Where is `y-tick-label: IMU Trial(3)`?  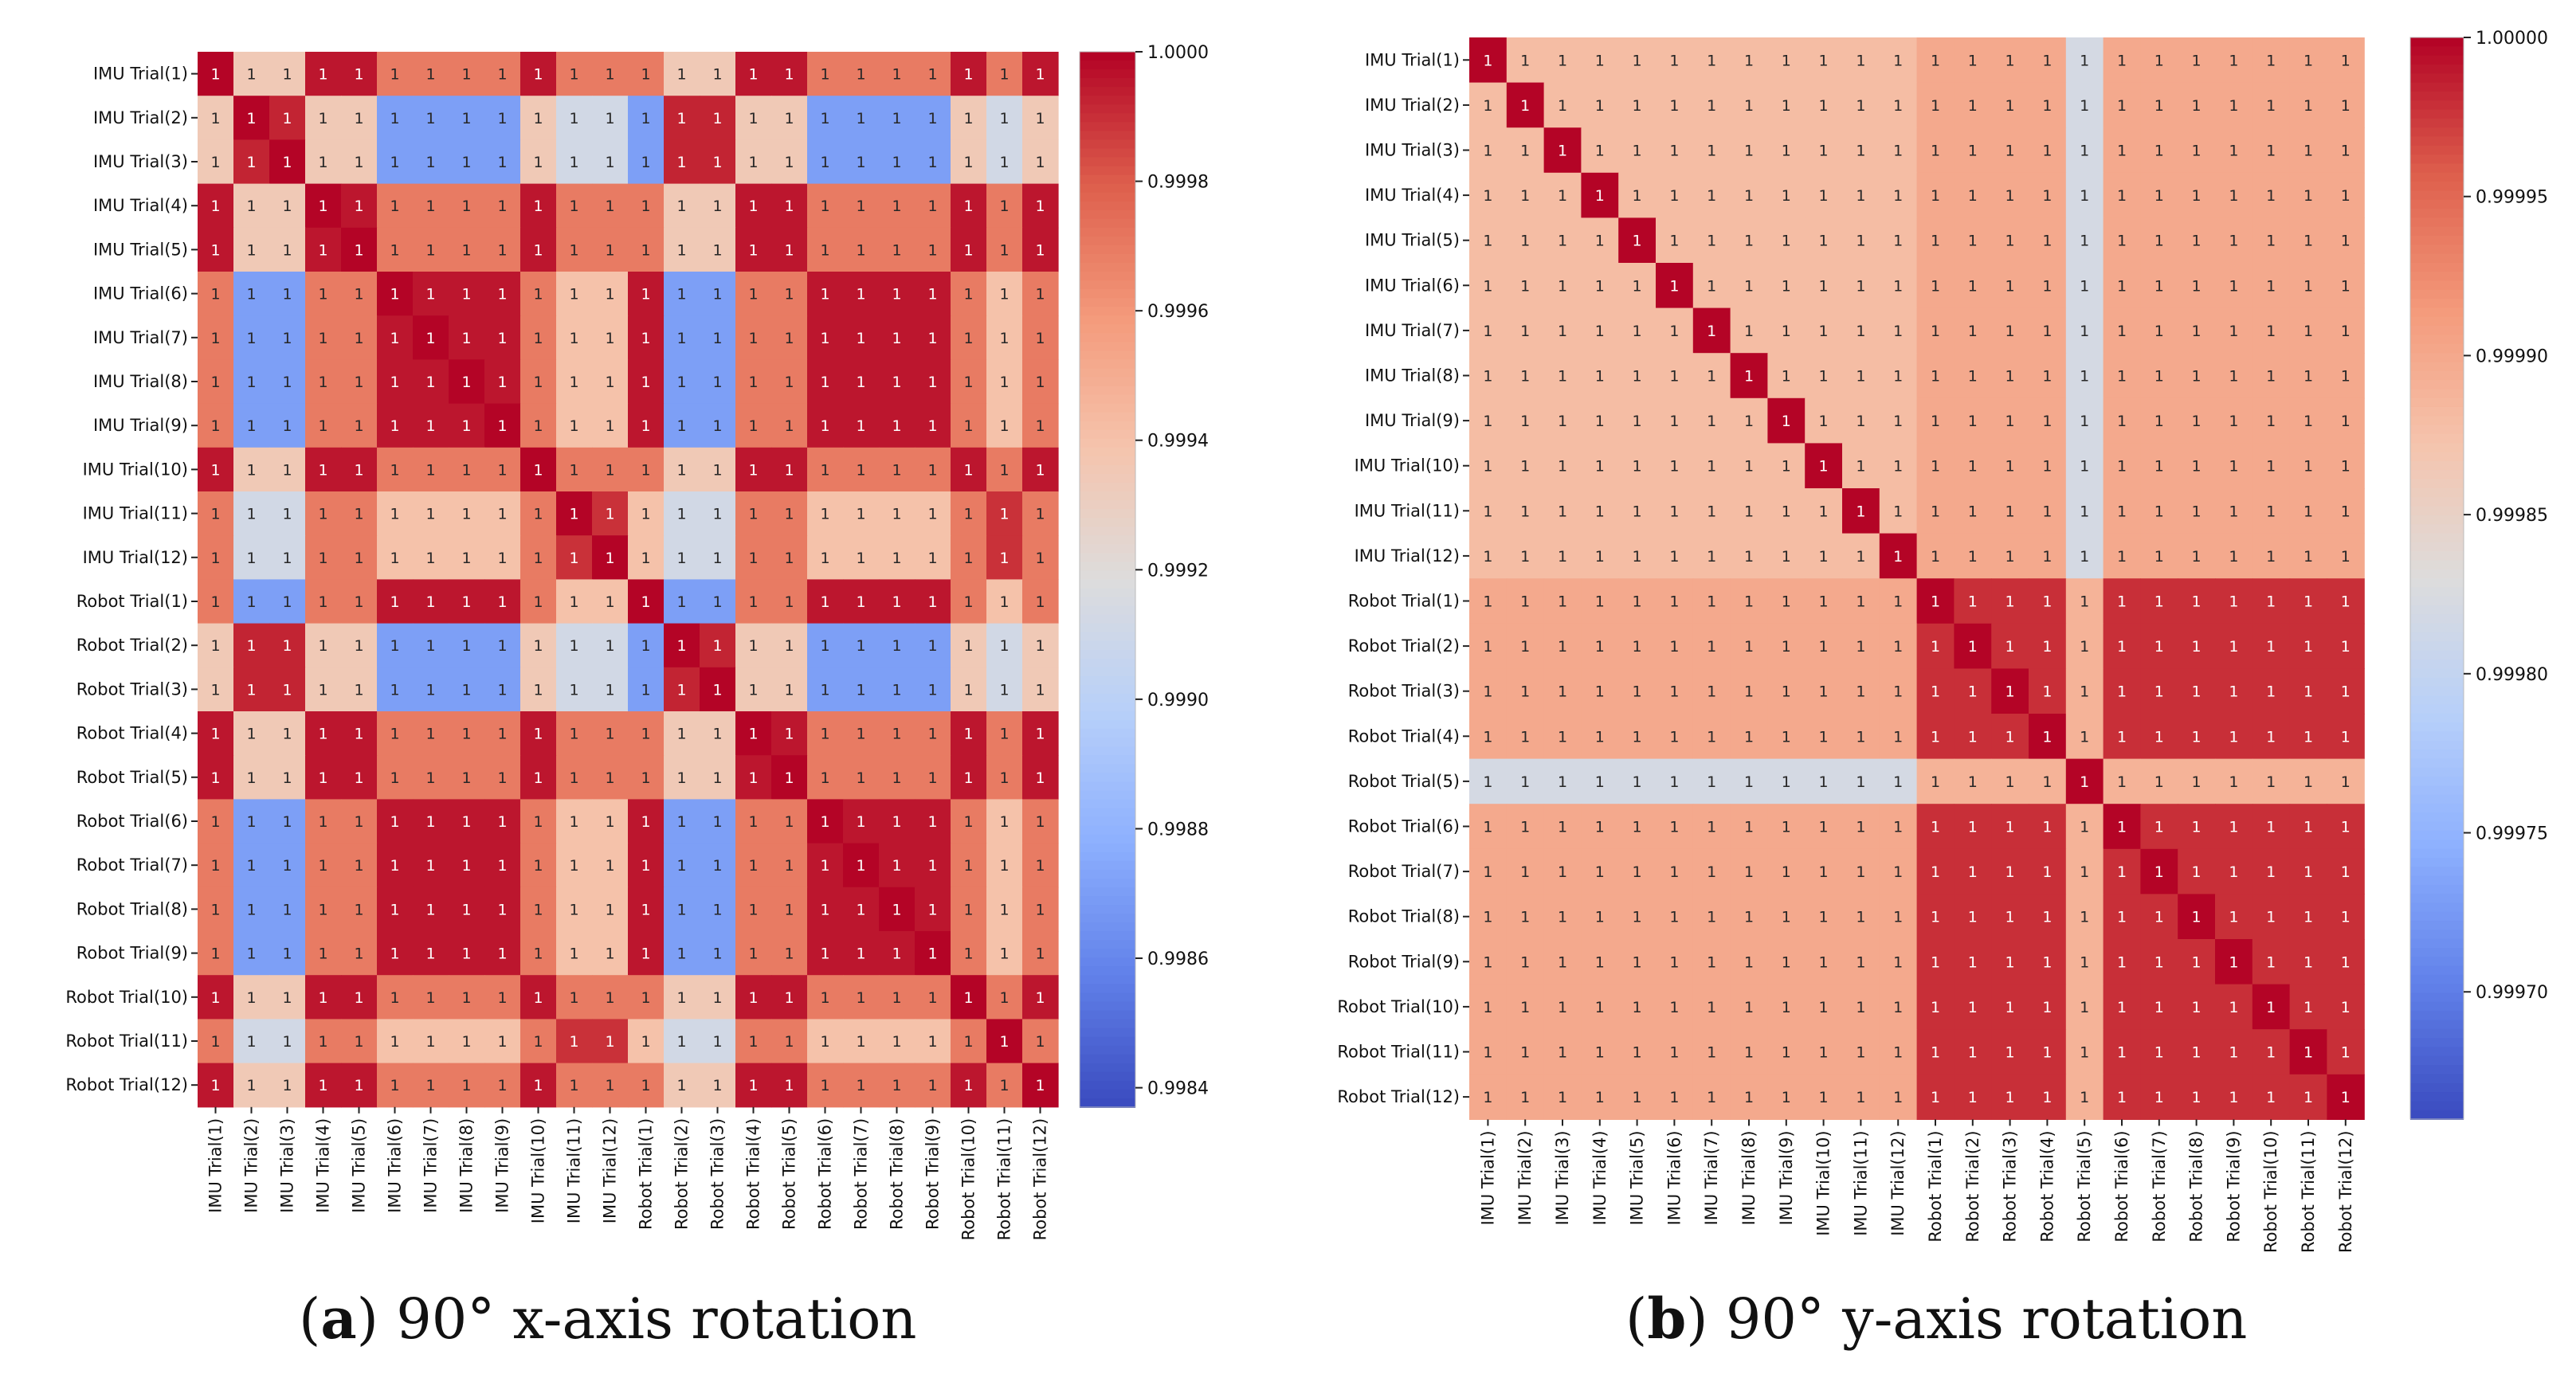 y-tick-label: IMU Trial(3) is located at coordinates (140, 162).